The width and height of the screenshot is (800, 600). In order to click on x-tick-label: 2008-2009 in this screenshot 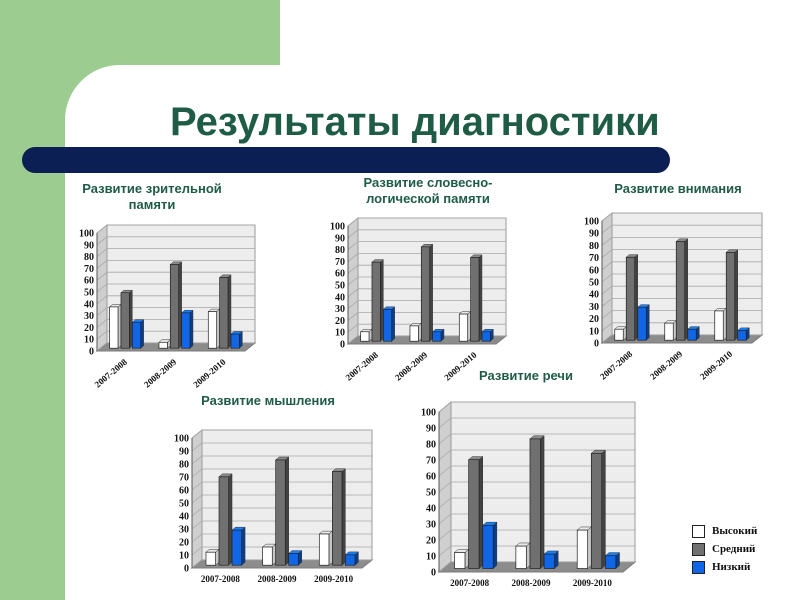, I will do `click(666, 365)`.